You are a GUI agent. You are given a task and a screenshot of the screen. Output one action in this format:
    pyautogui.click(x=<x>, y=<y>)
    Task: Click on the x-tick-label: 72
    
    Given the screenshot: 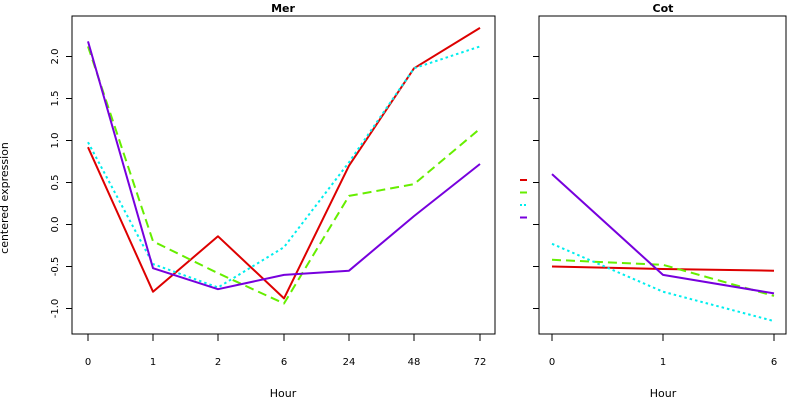 What is the action you would take?
    pyautogui.click(x=480, y=362)
    